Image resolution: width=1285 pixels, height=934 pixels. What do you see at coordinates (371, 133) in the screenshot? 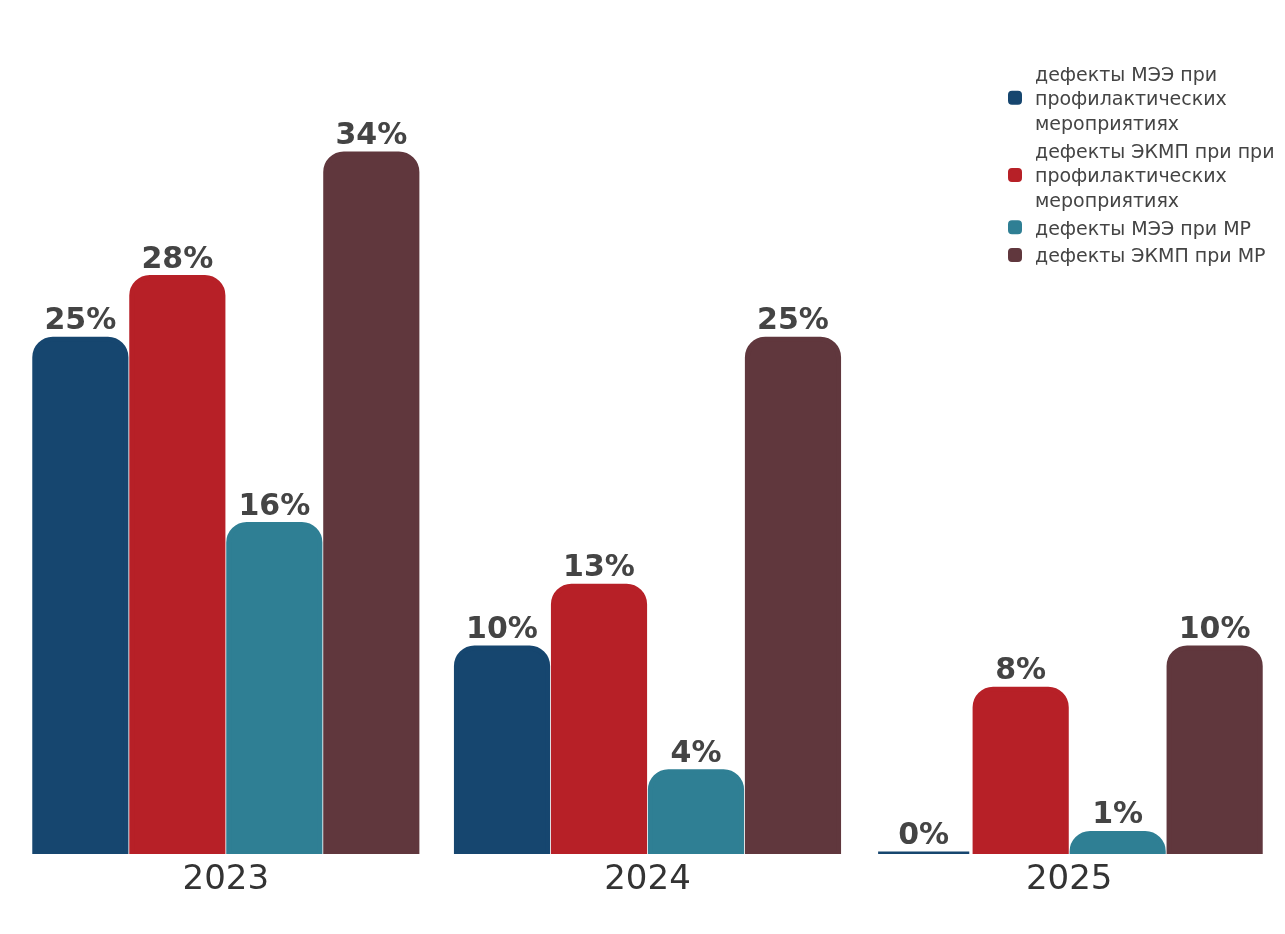
I see `data-label: 34%` at bounding box center [371, 133].